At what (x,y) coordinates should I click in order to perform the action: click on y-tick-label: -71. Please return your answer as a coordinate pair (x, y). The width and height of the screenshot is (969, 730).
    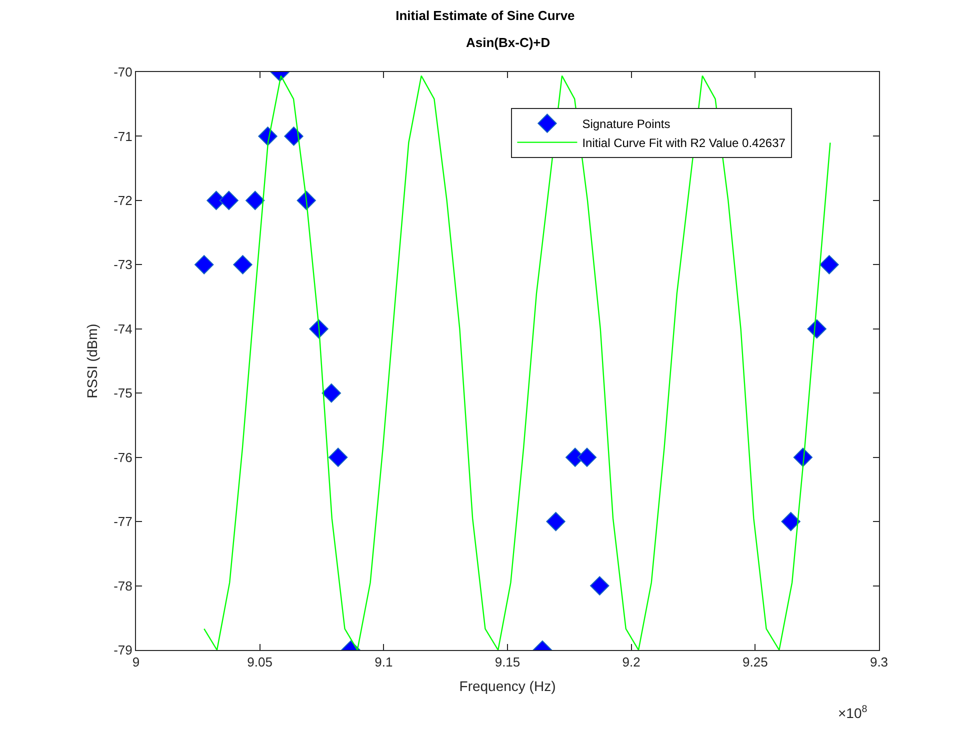
    Looking at the image, I should click on (123, 136).